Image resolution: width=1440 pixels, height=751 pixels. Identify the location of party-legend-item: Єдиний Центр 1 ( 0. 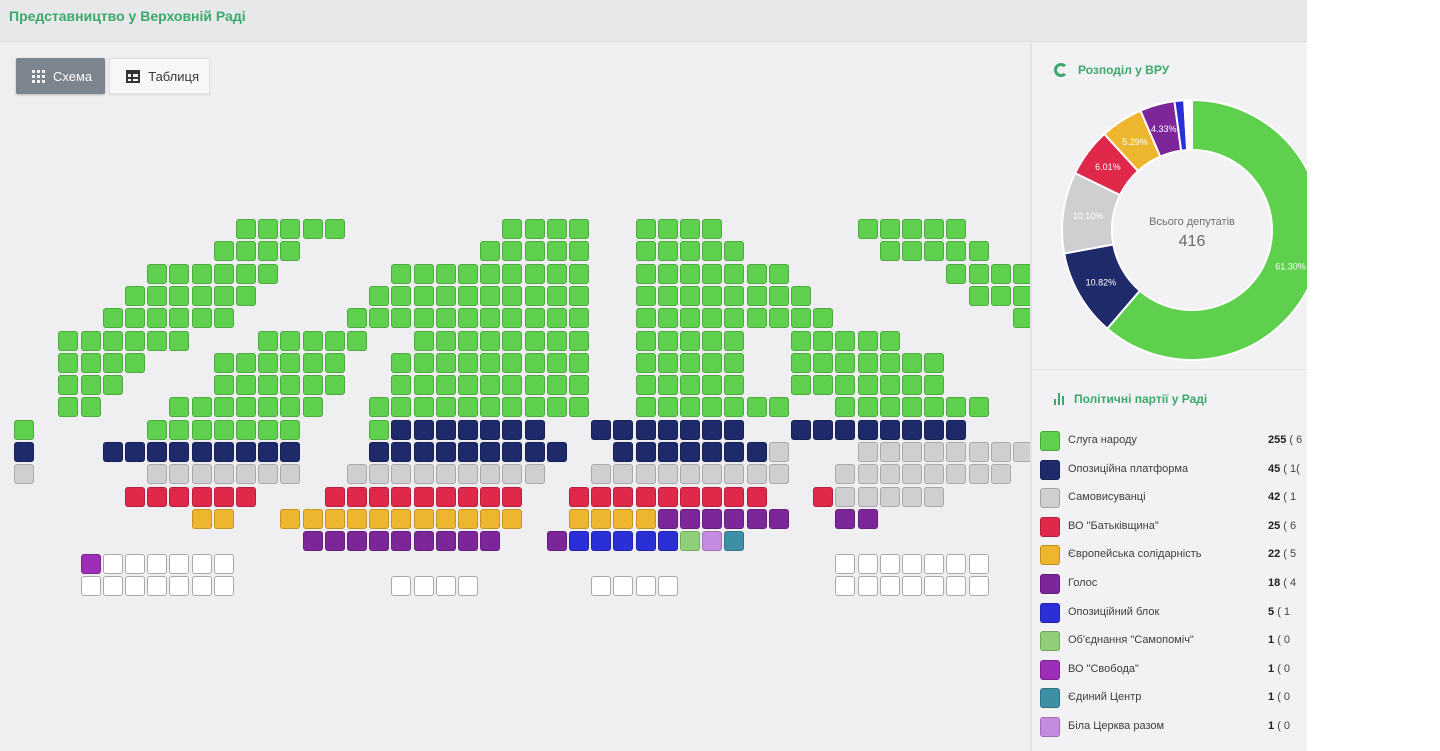
(1169, 699).